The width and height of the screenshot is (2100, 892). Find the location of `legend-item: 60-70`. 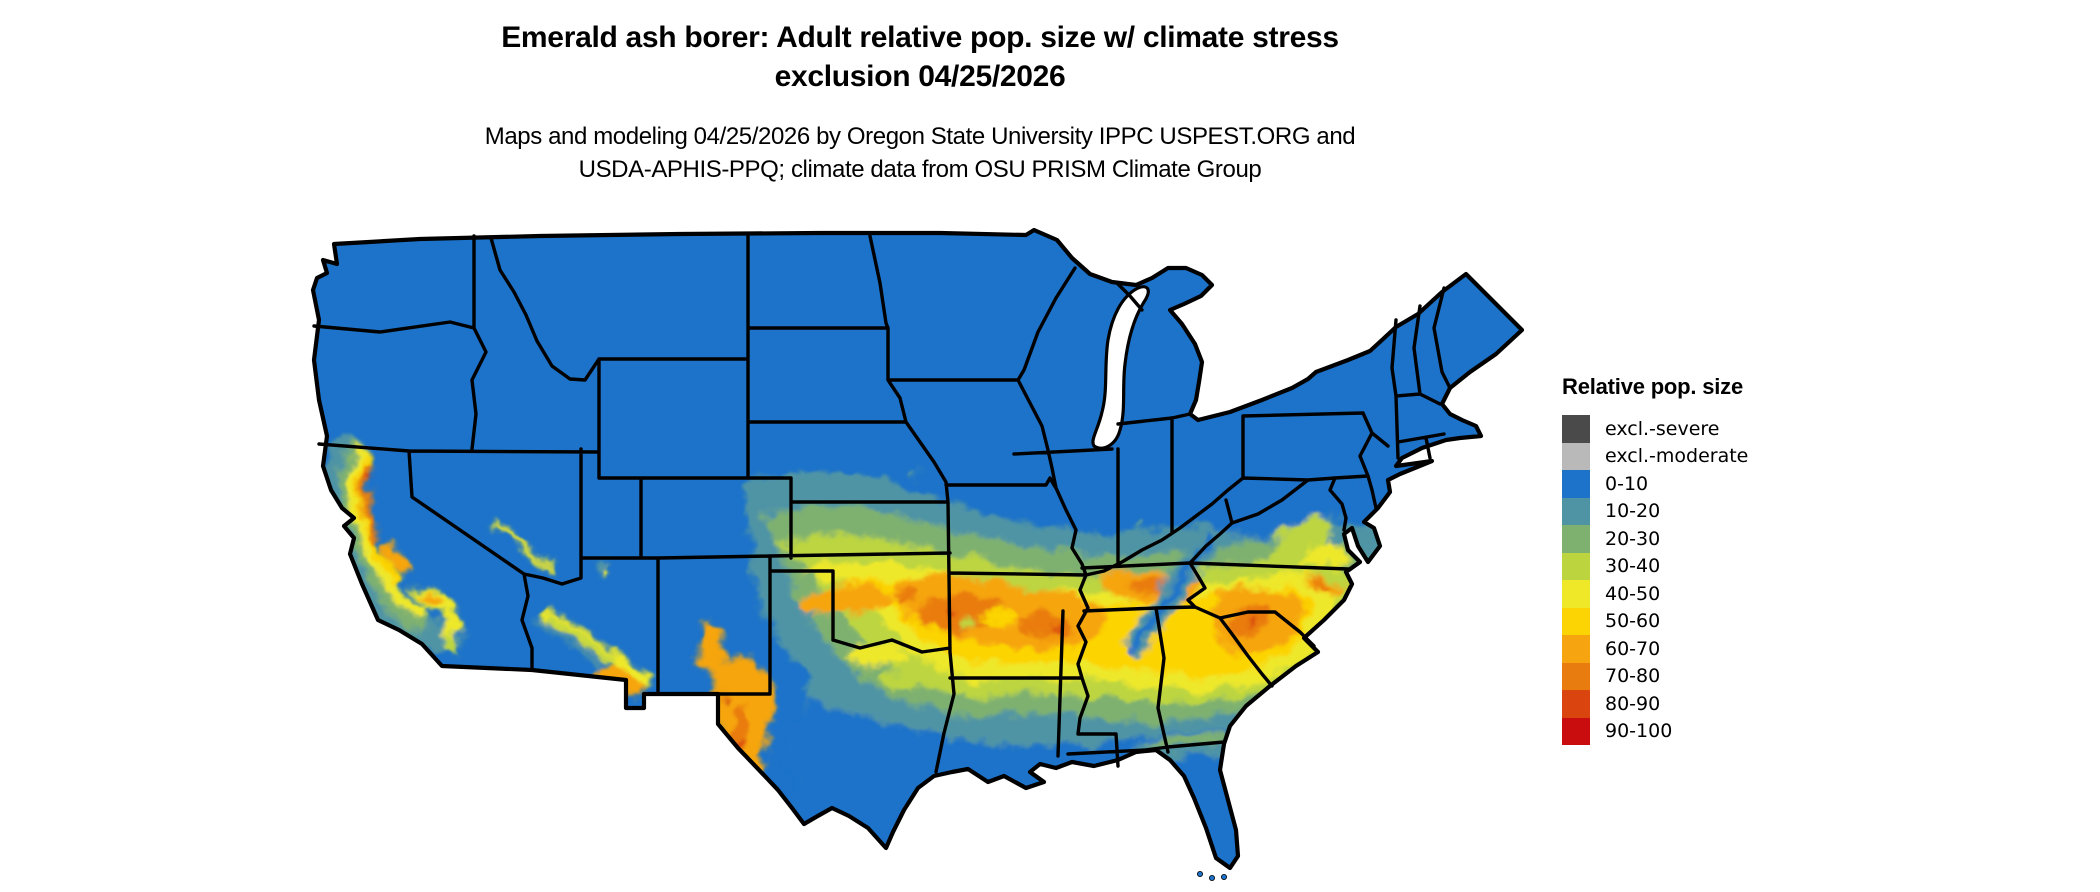

legend-item: 60-70 is located at coordinates (1722, 649).